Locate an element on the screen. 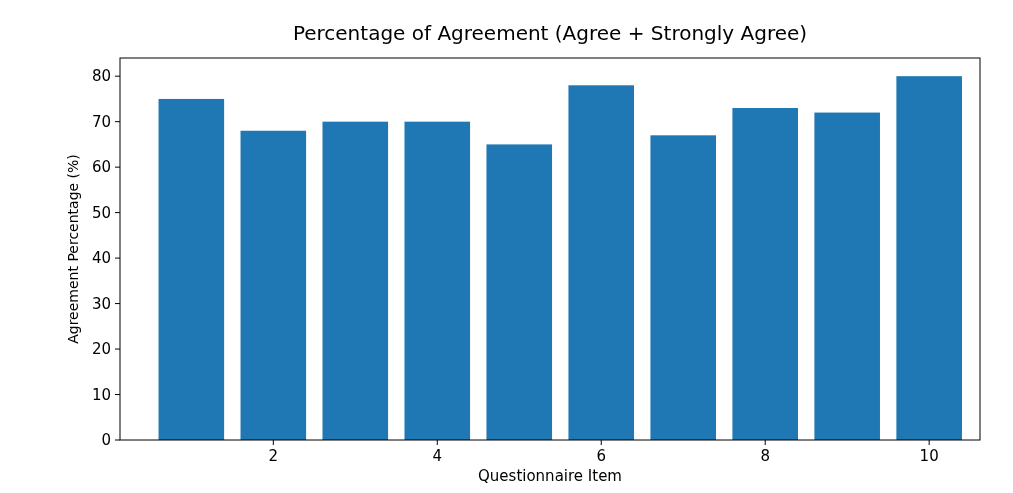 This screenshot has width=1013, height=493. x-tick-label: 10 is located at coordinates (929, 456).